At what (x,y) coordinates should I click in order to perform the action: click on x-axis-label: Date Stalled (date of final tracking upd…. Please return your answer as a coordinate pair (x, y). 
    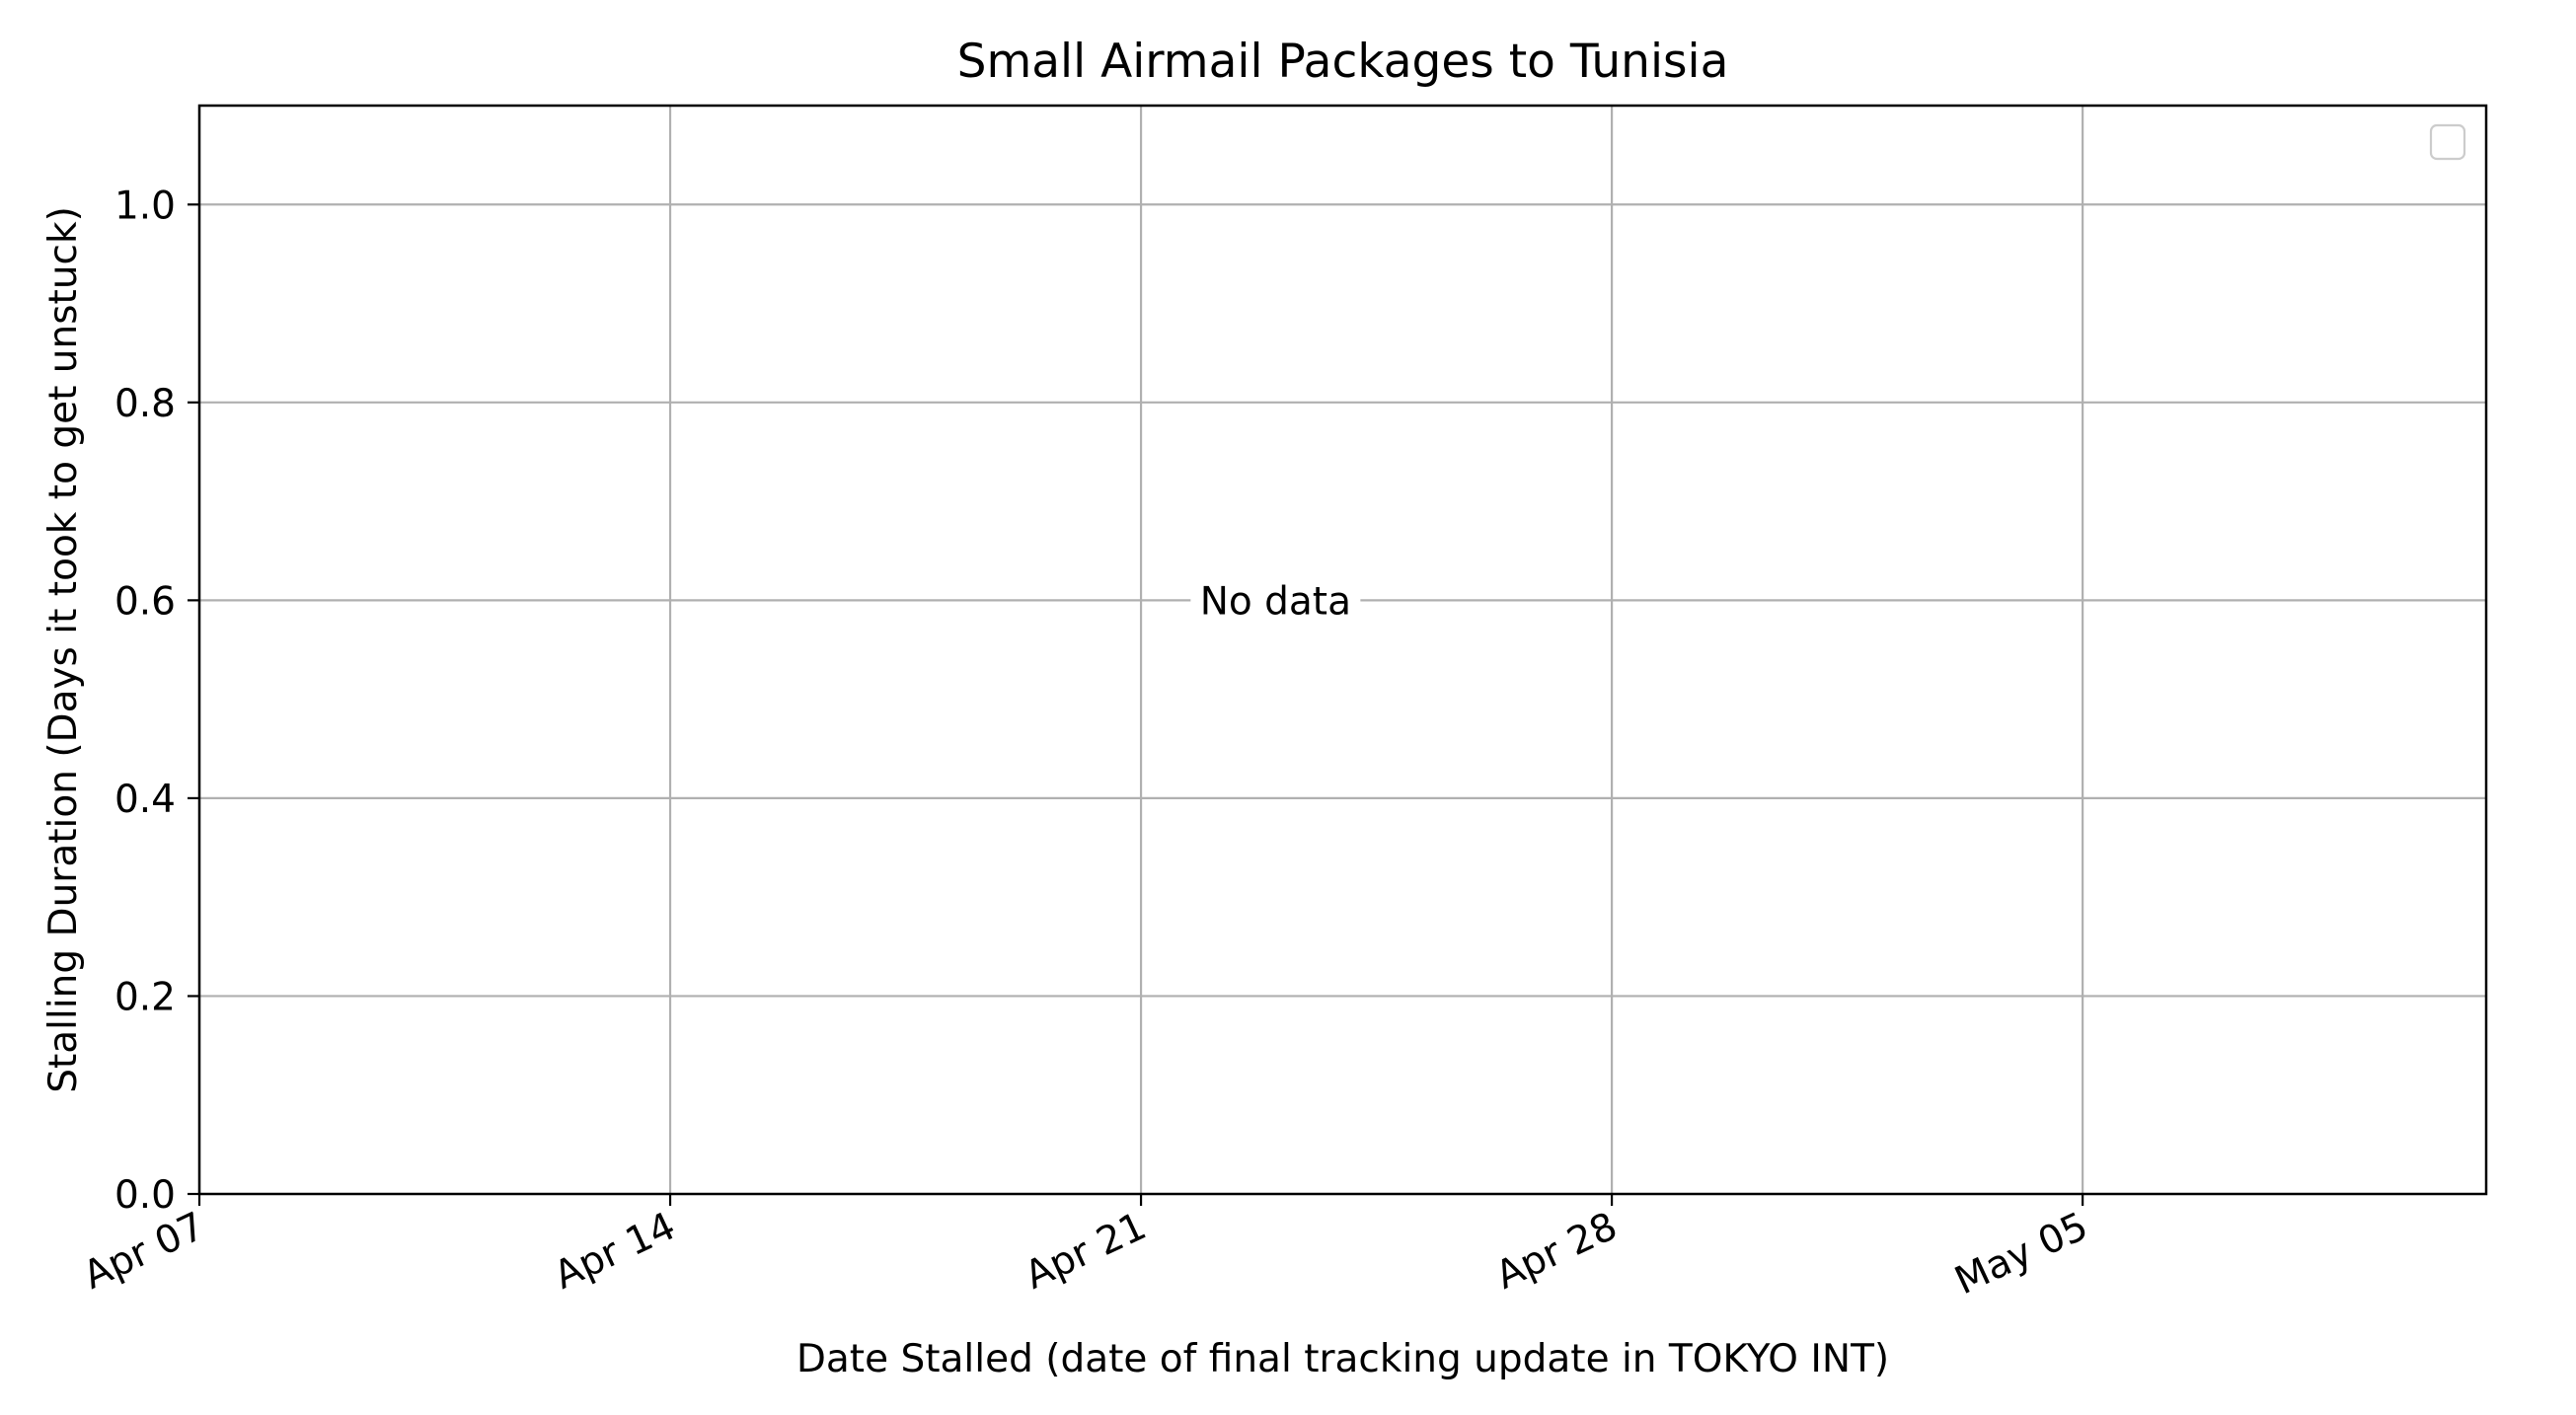
    Looking at the image, I should click on (1342, 1359).